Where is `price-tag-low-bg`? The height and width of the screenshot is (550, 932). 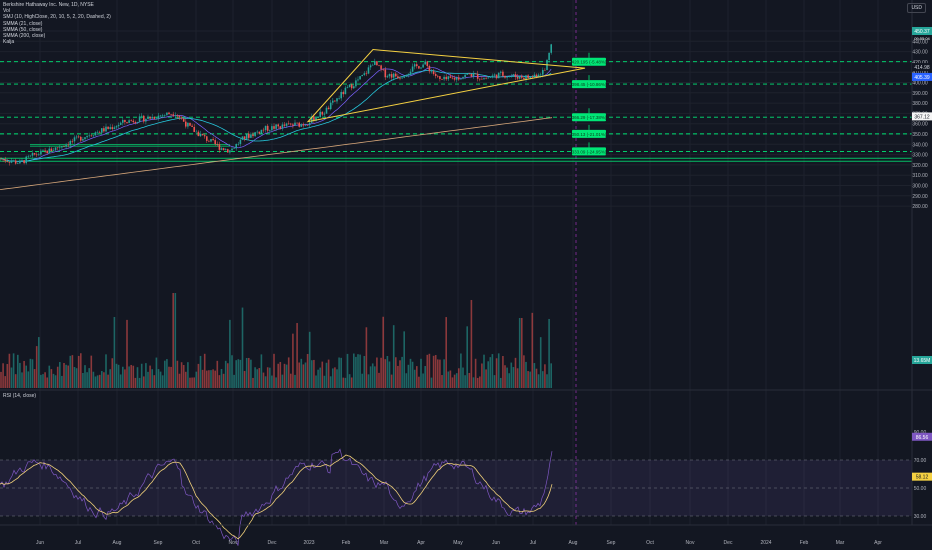 price-tag-low-bg is located at coordinates (922, 116).